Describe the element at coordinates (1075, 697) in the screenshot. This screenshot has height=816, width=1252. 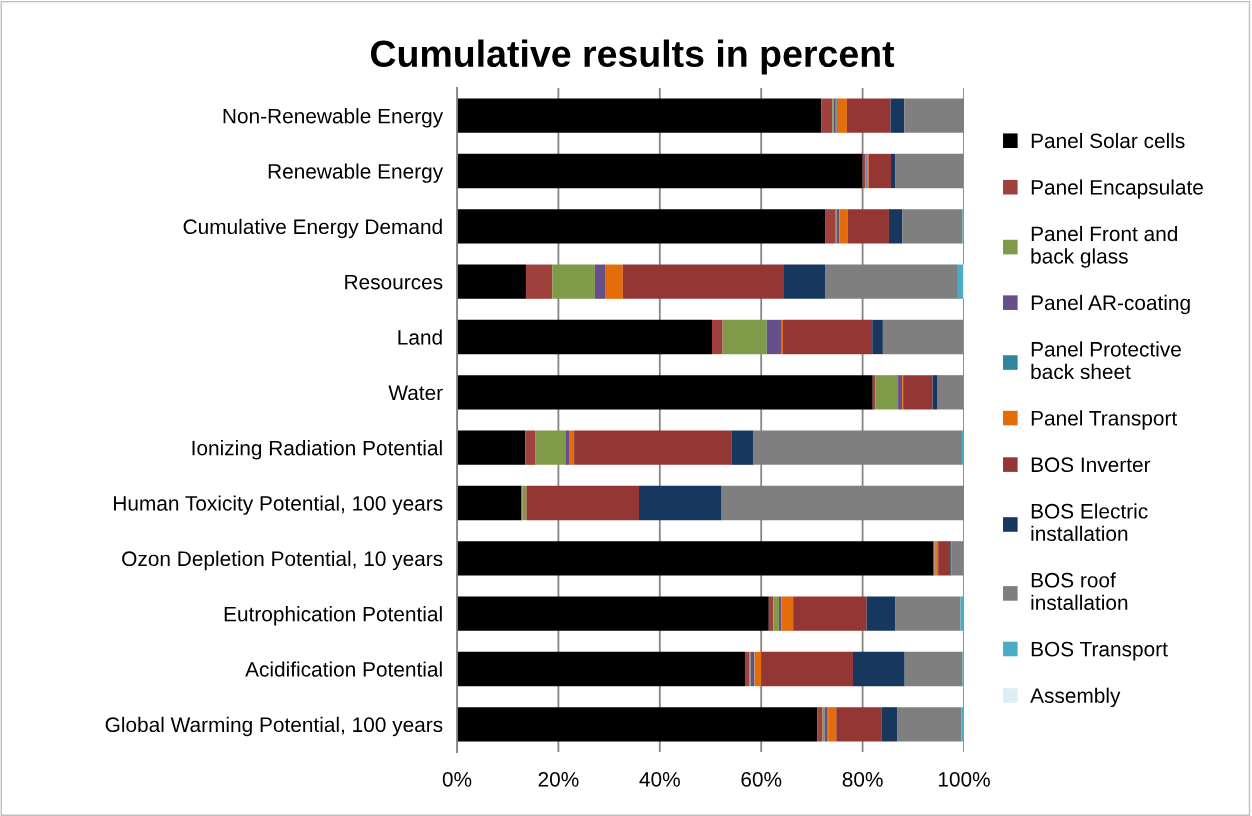
I see `legend-label: Assembly` at that location.